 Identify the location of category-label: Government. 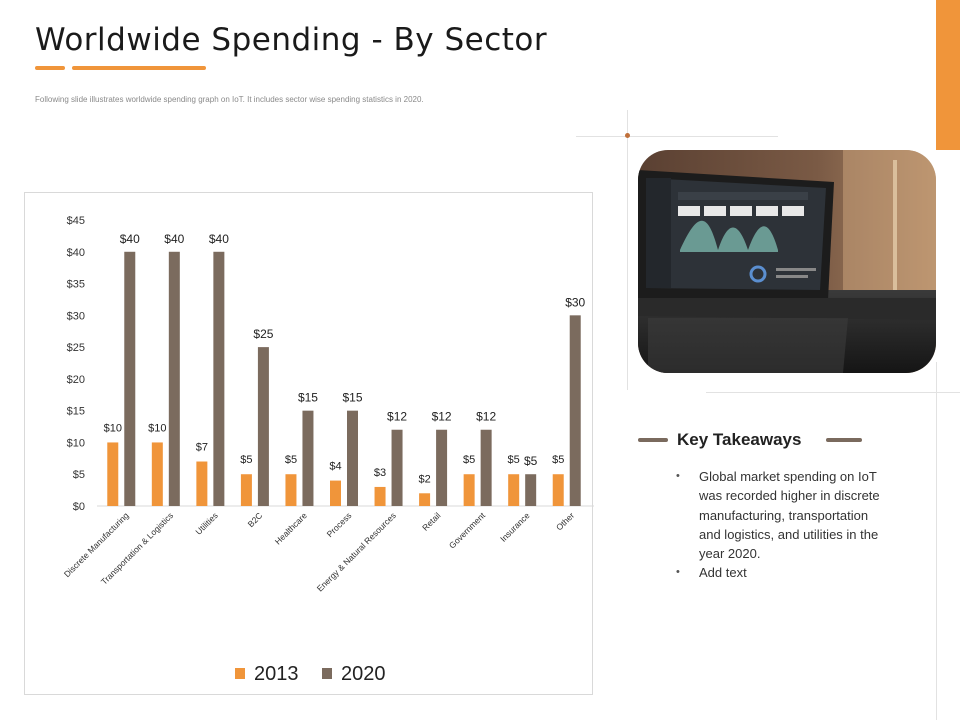
(467, 530).